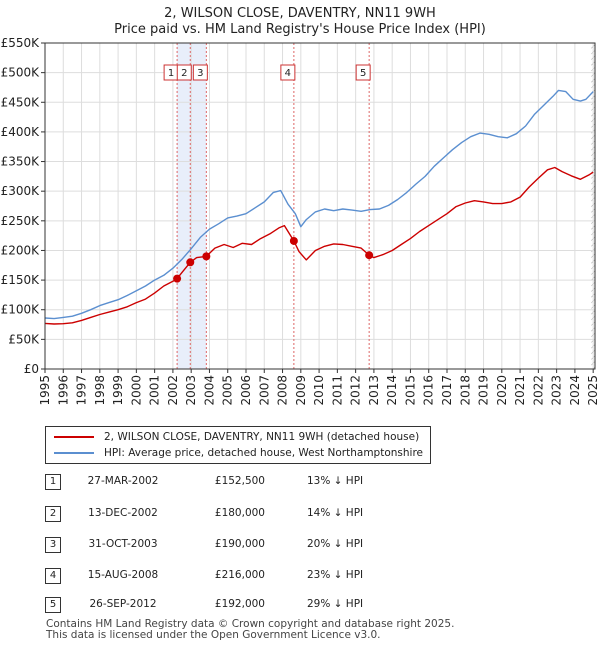 This screenshot has width=600, height=650. I want to click on x-tick-label: 2011, so click(337, 390).